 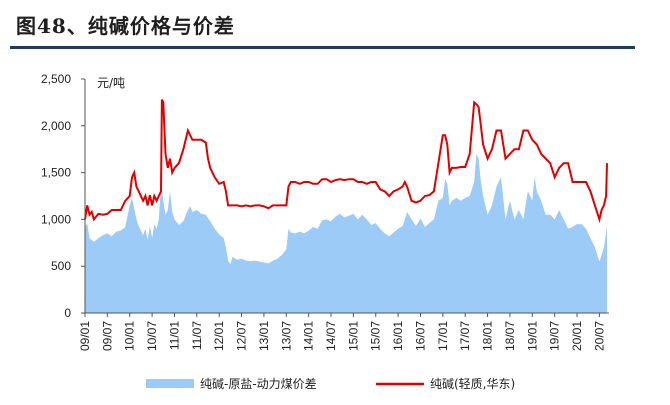 What do you see at coordinates (532, 336) in the screenshot?
I see `x-tick-label: 19/01` at bounding box center [532, 336].